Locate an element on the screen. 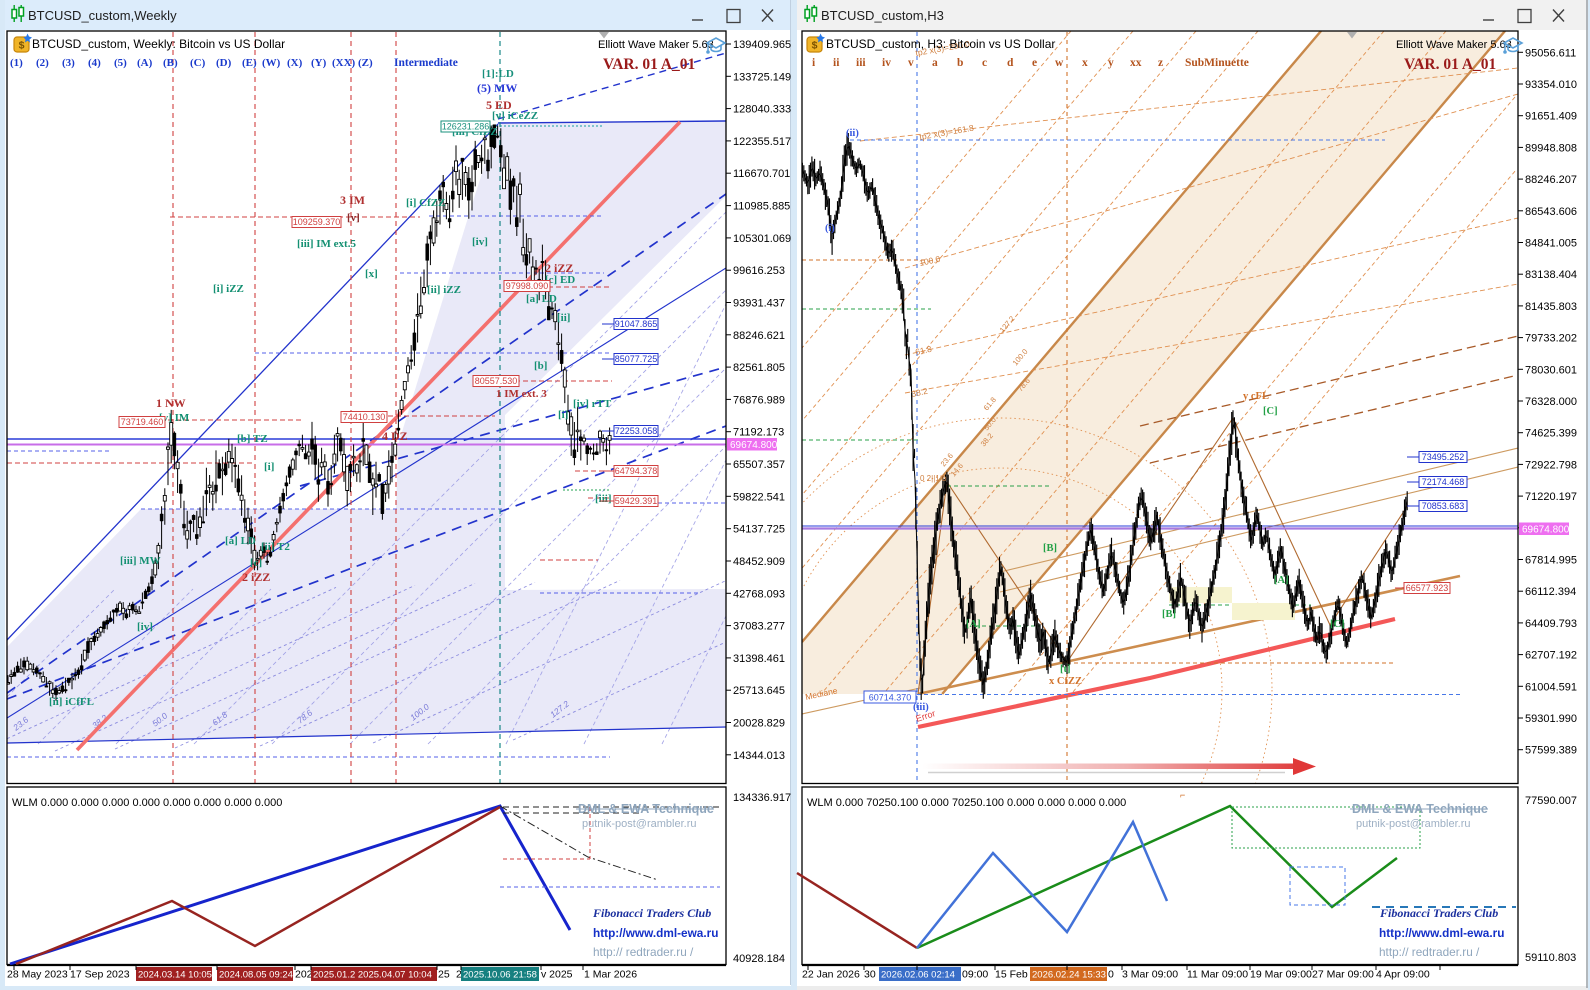  svg-text: (i) is located at coordinates (830, 228).